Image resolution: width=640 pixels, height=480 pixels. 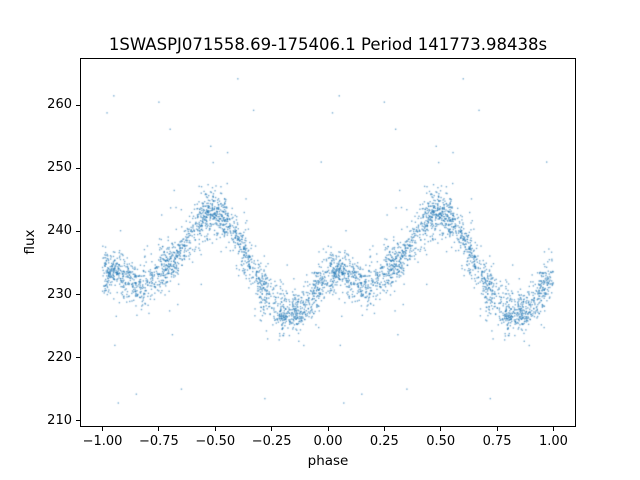 What do you see at coordinates (328, 461) in the screenshot?
I see `x-axis-label: phase` at bounding box center [328, 461].